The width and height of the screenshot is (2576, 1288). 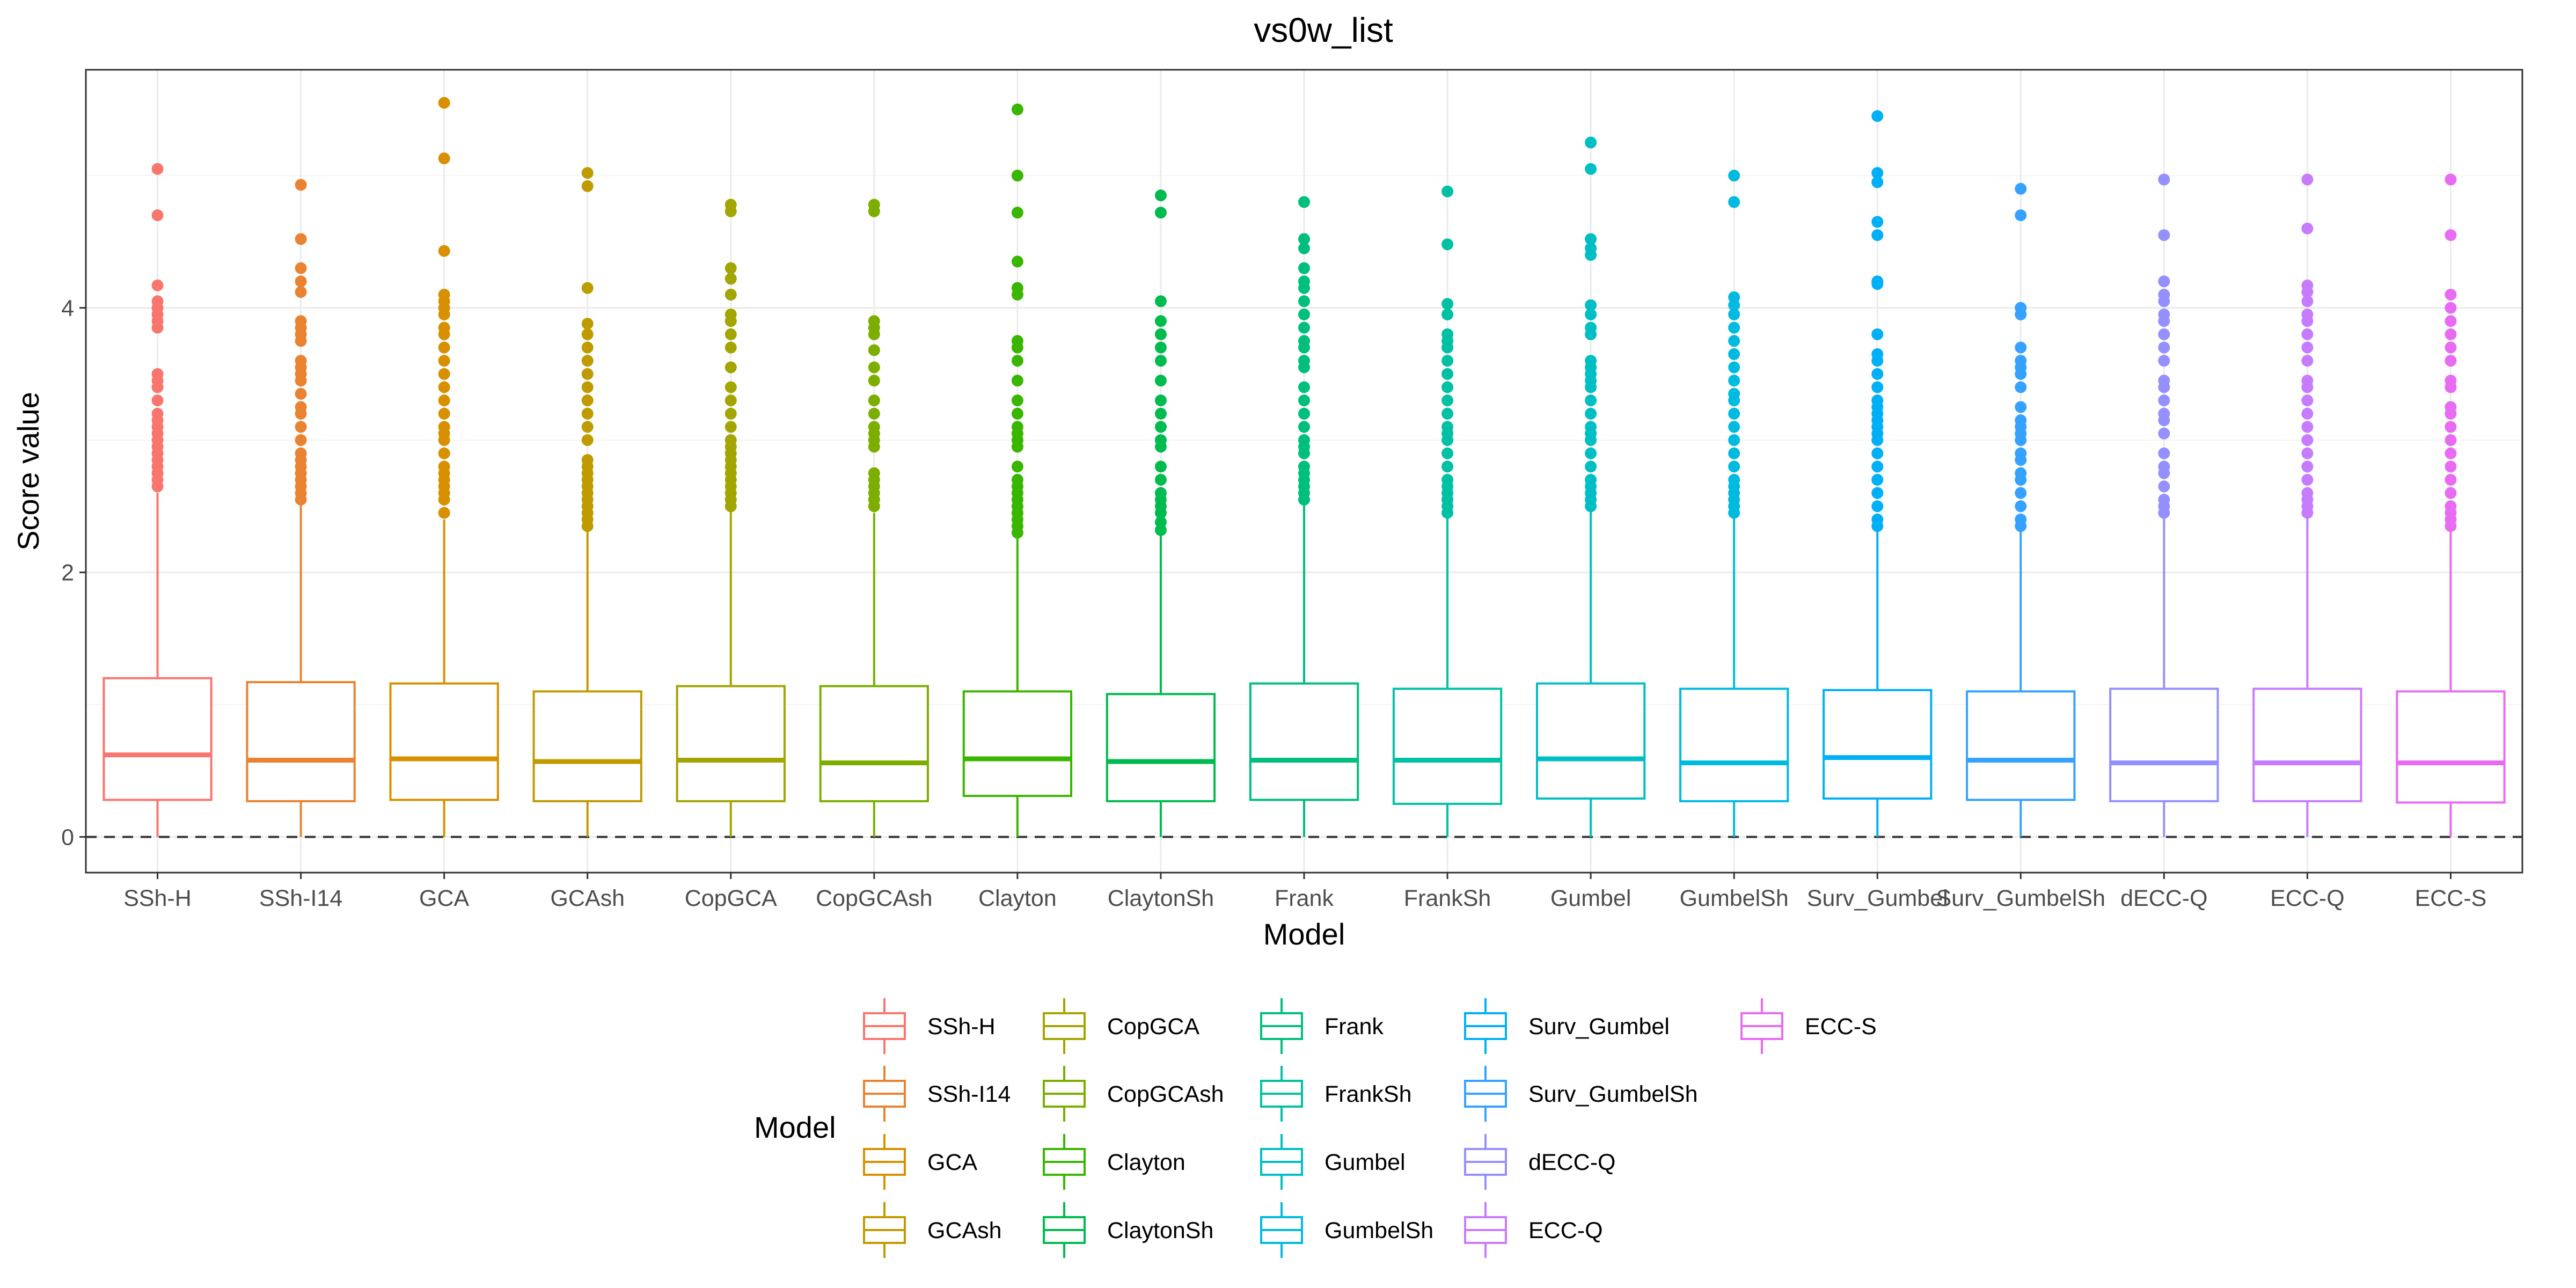 What do you see at coordinates (2163, 898) in the screenshot?
I see `x-tick-label: dECC-Q` at bounding box center [2163, 898].